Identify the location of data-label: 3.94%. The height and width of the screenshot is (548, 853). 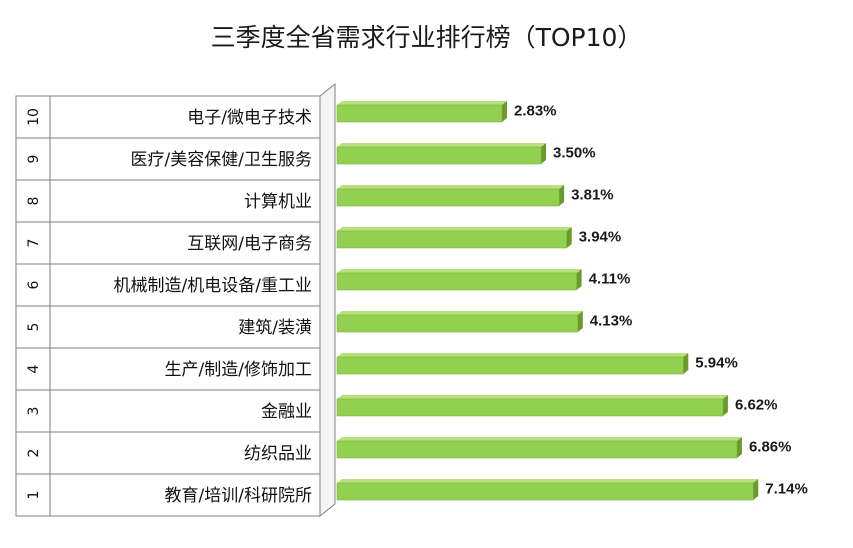
(600, 237).